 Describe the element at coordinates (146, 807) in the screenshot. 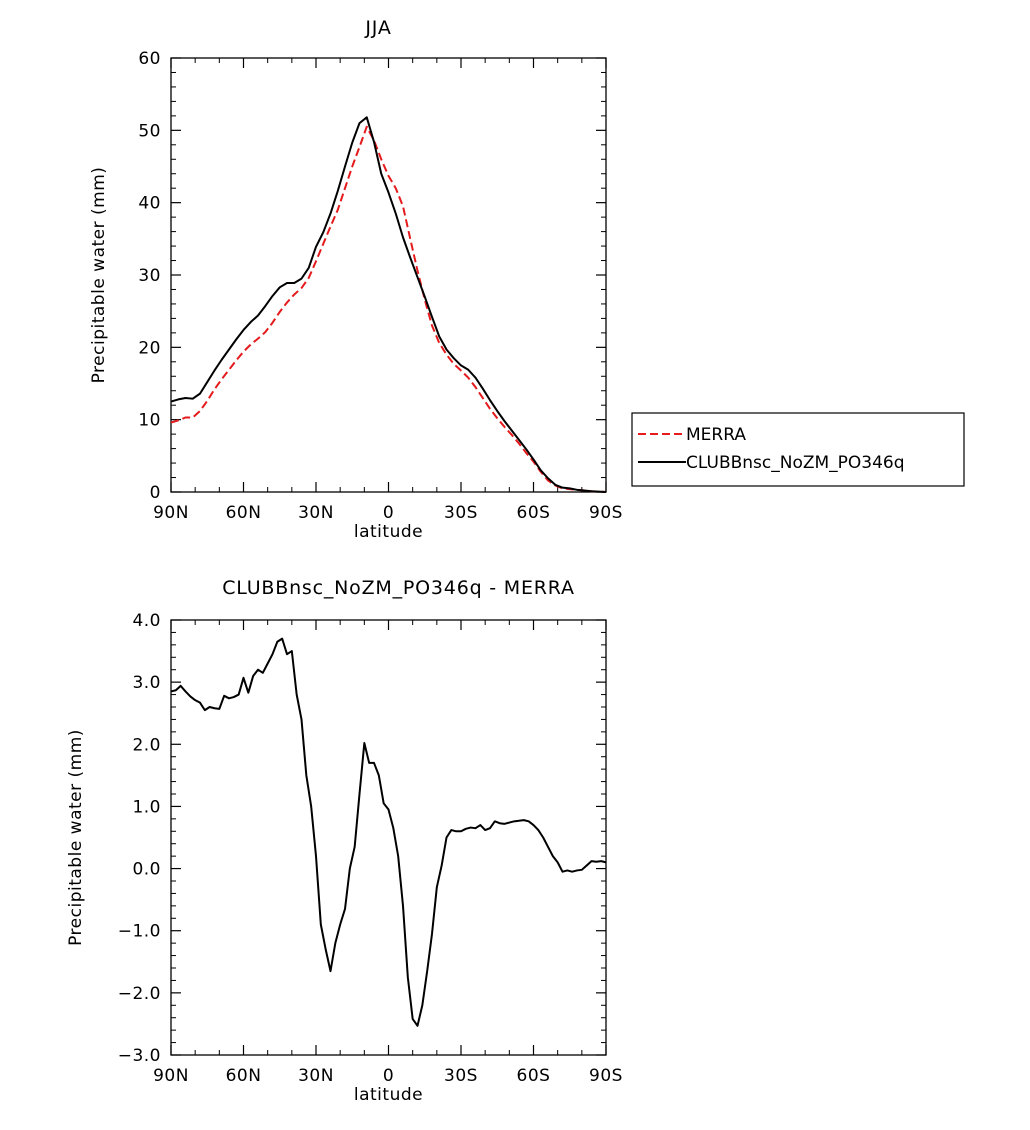

I see `y-tick-label: 1.0` at that location.